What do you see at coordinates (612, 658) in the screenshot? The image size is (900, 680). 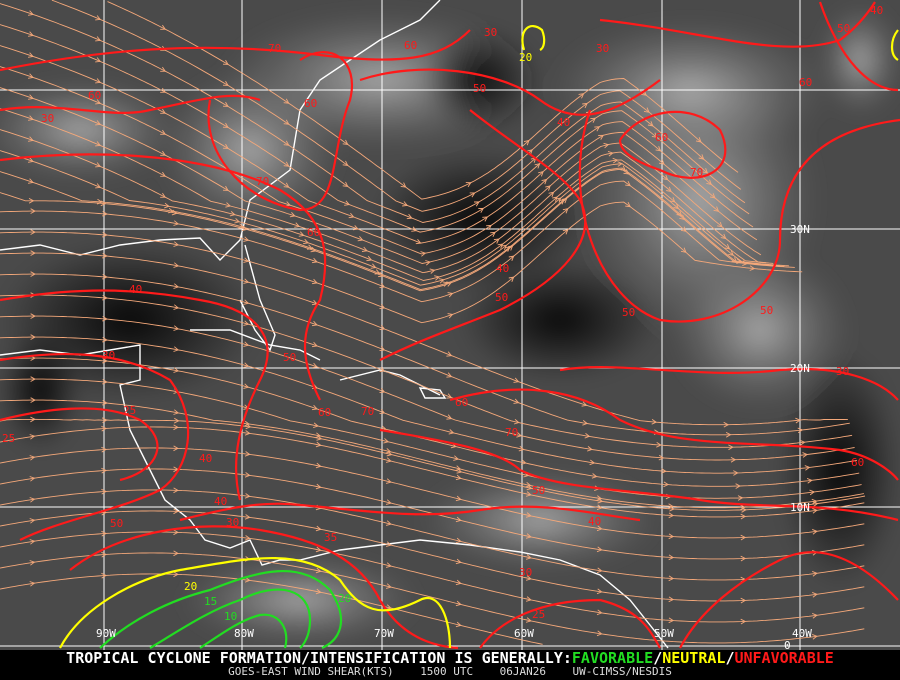 I see `legend-favorable: FAVORABLE` at bounding box center [612, 658].